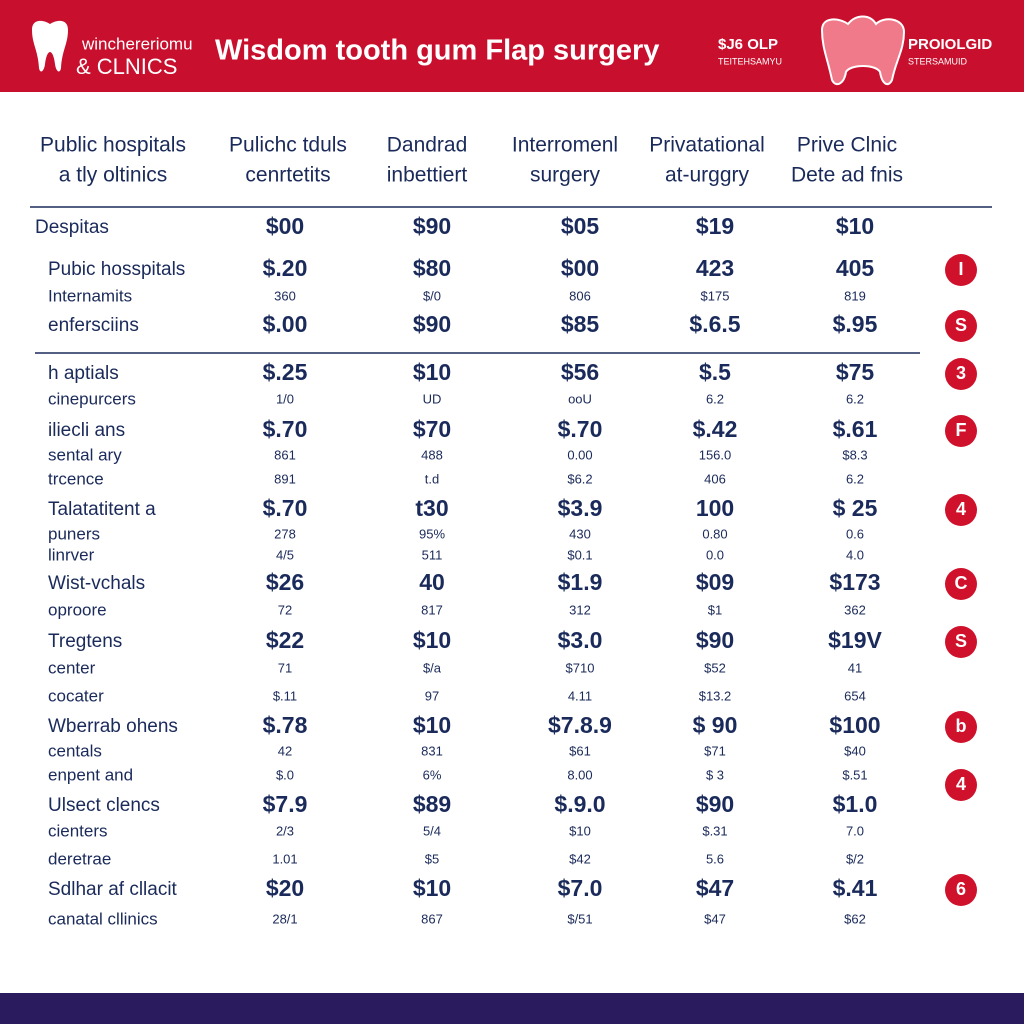 Image resolution: width=1024 pixels, height=1024 pixels. What do you see at coordinates (714, 533) in the screenshot?
I see `cell: 0.80` at bounding box center [714, 533].